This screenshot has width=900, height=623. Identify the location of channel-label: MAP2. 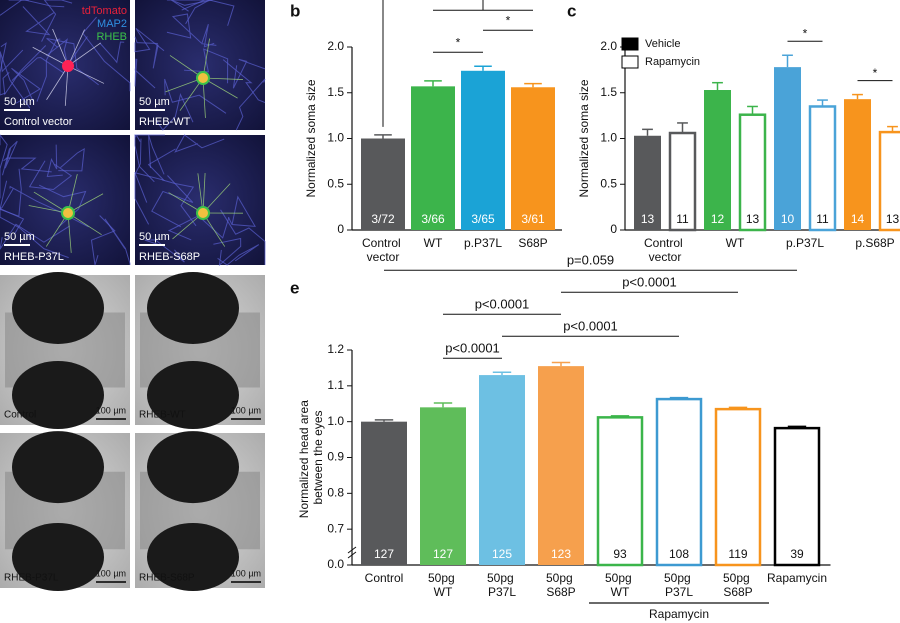
(112, 24).